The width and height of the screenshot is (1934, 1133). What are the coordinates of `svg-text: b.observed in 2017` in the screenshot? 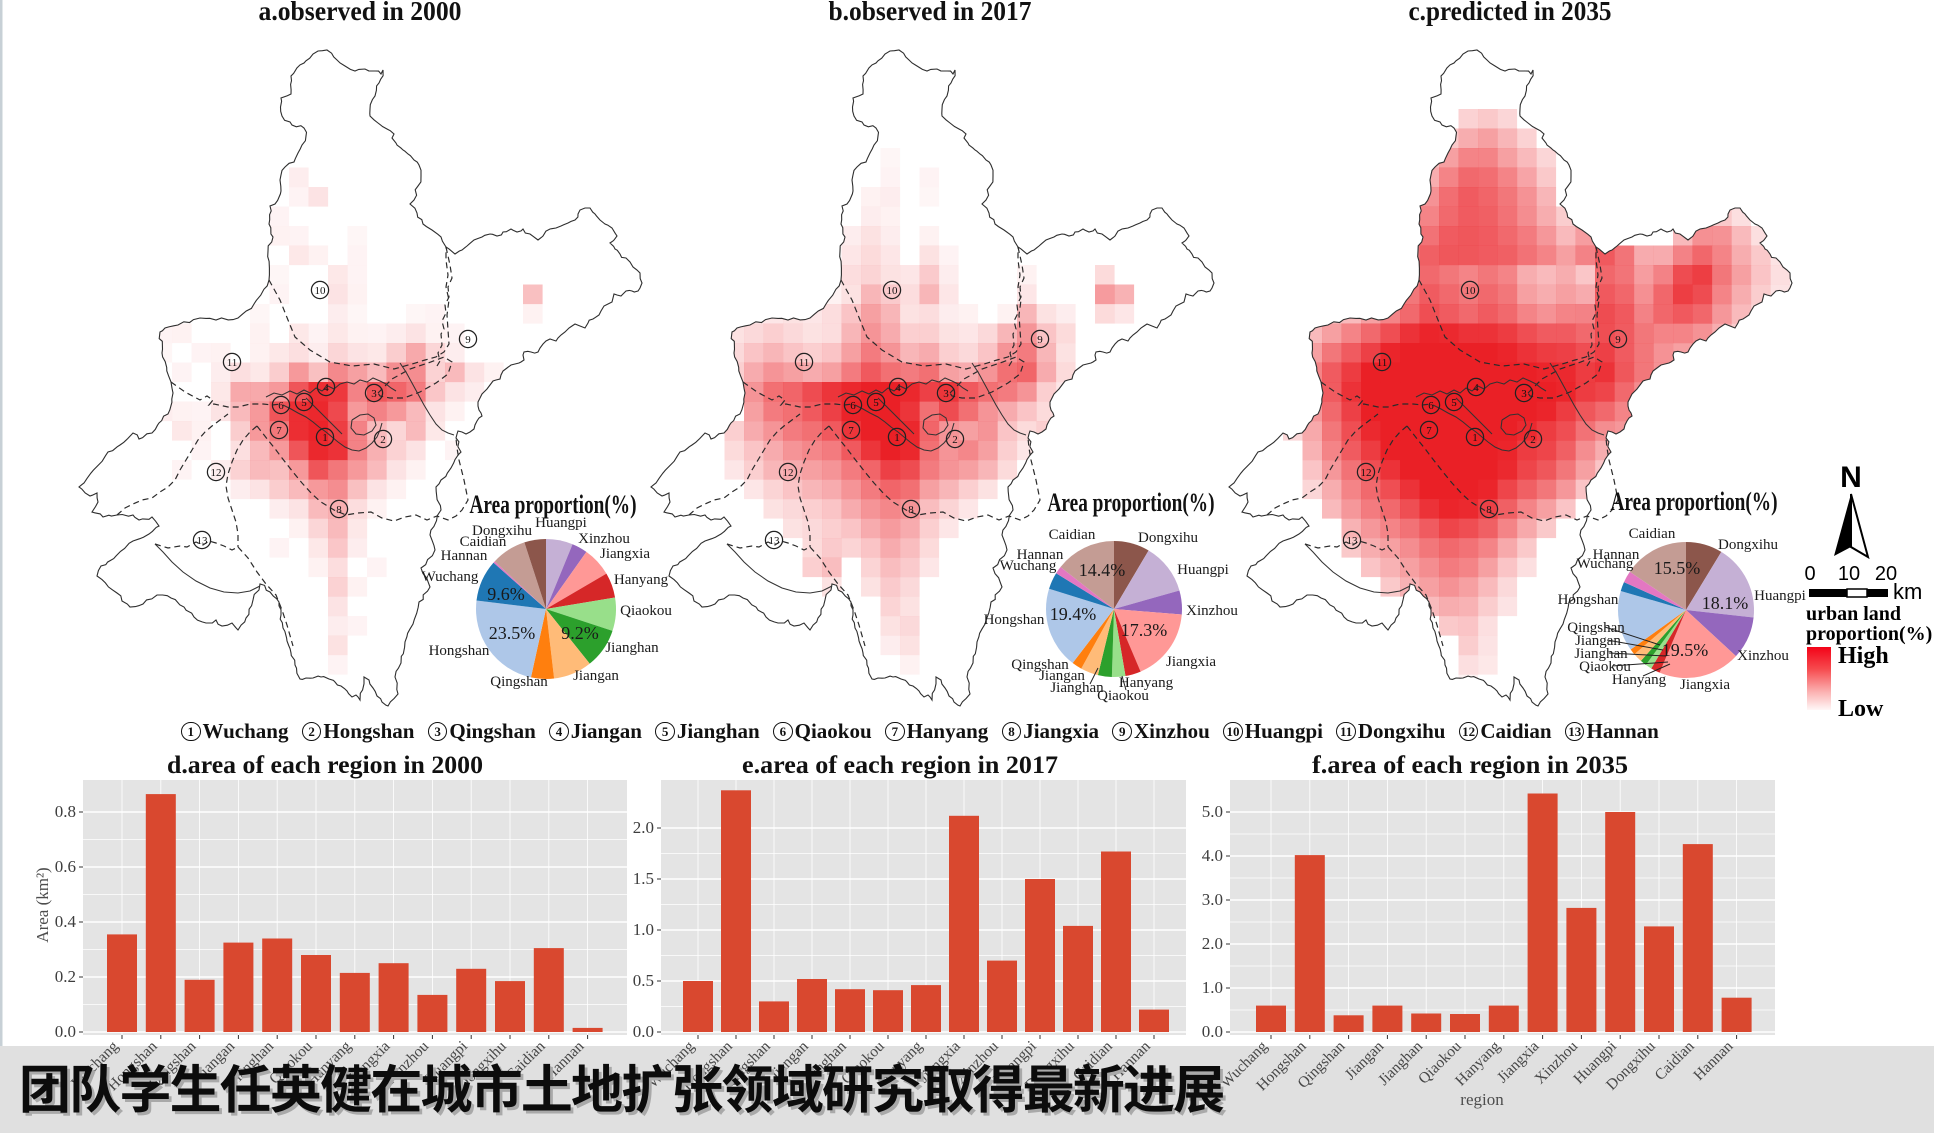 It's located at (930, 13).